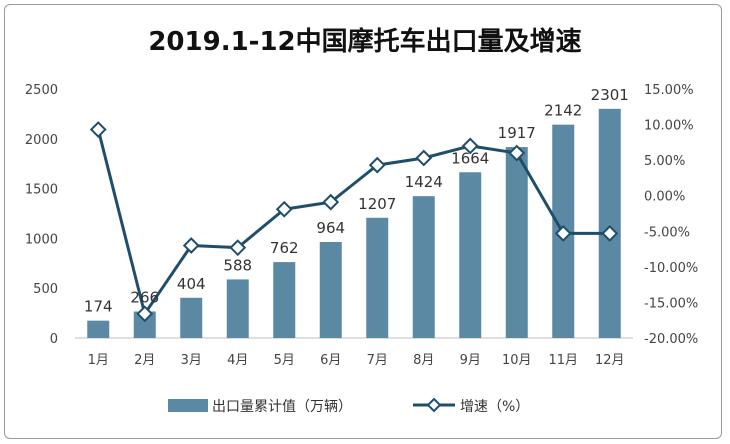 The width and height of the screenshot is (730, 444). I want to click on legend-bar-swatch, so click(188, 405).